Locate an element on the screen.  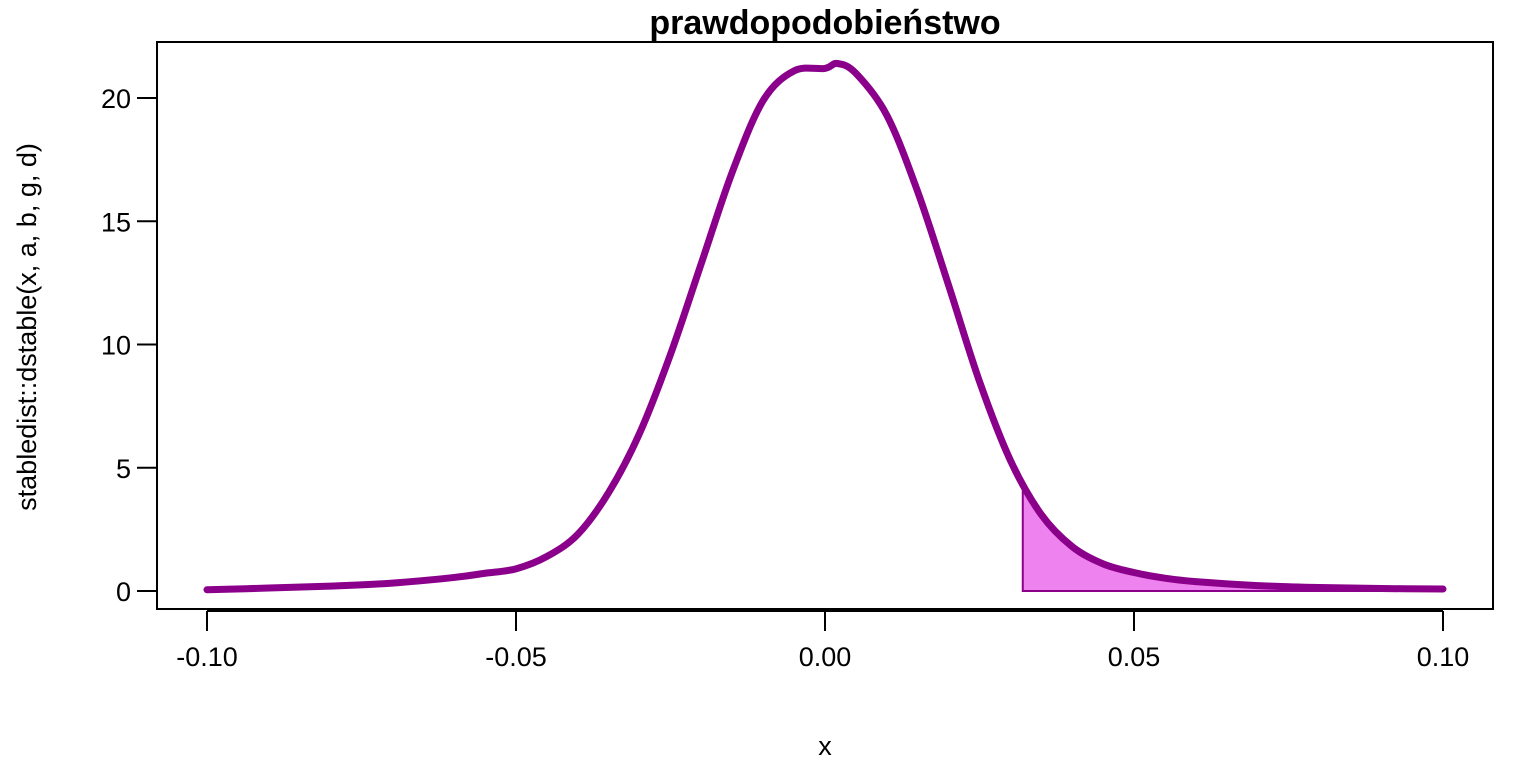
chart-title: prawdopodobieństwo is located at coordinates (824, 23).